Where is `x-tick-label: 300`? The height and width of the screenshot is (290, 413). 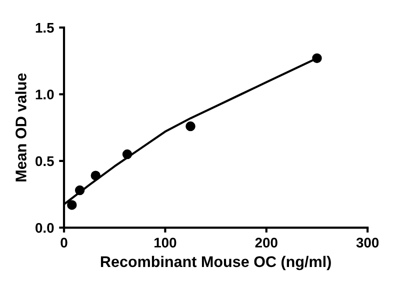 x-tick-label: 300 is located at coordinates (367, 243).